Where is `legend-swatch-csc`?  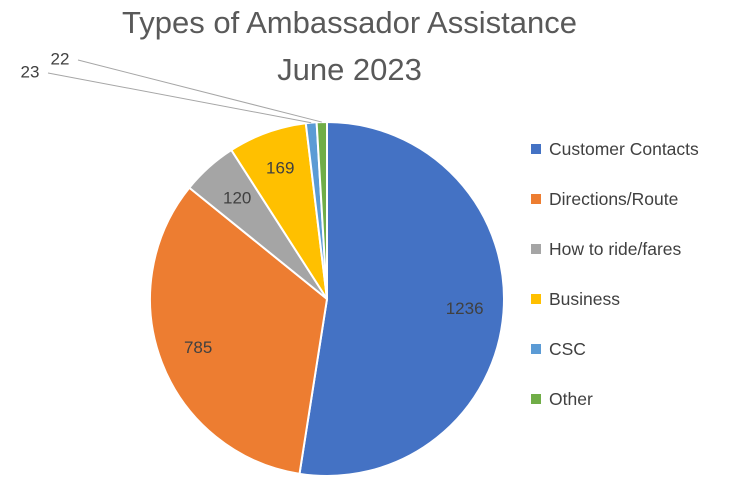
legend-swatch-csc is located at coordinates (536, 349).